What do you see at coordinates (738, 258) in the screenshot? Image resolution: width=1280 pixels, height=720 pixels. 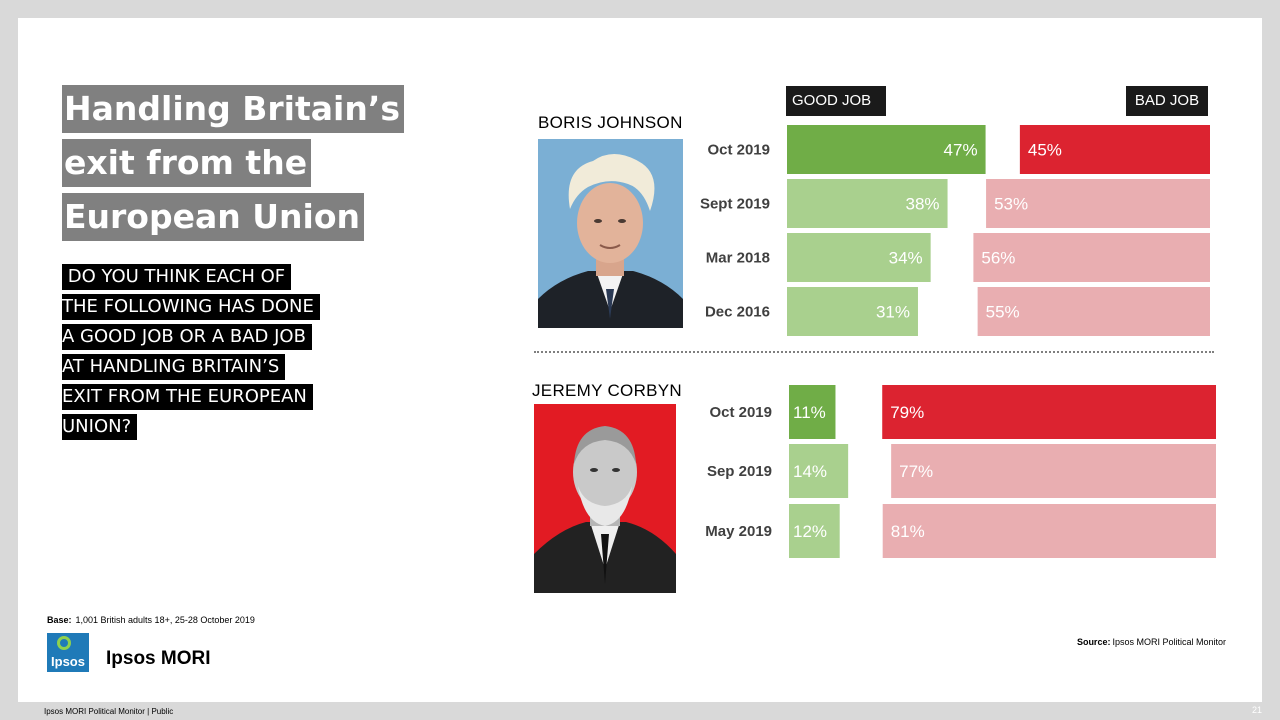 I see `category-label: Mar 2018` at bounding box center [738, 258].